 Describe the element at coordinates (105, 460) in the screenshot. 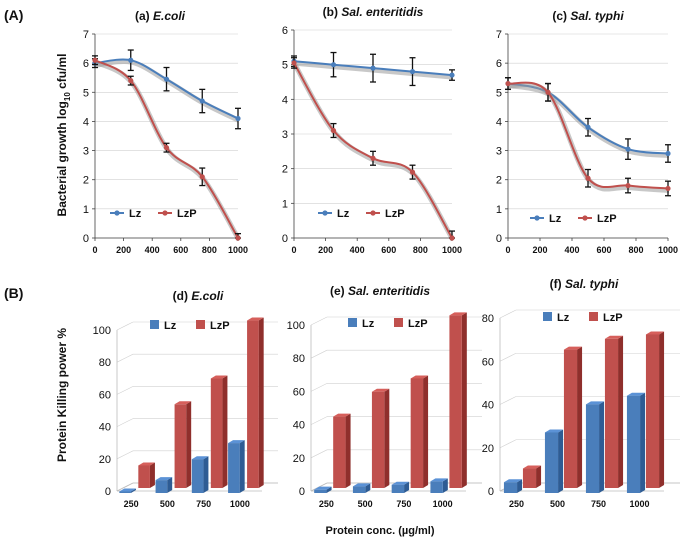

I see `y-tick-label: 20` at that location.